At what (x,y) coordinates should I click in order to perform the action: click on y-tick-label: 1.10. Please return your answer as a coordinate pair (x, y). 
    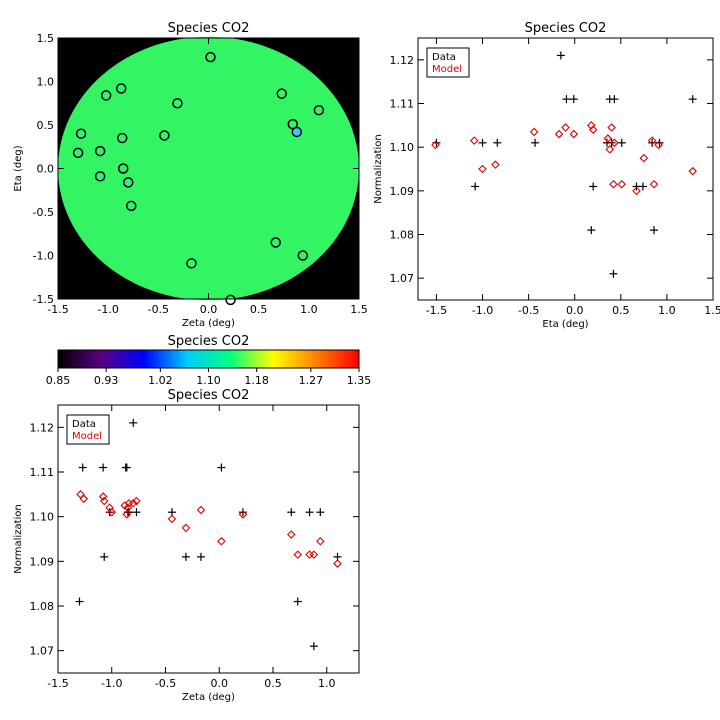
    Looking at the image, I should click on (402, 147).